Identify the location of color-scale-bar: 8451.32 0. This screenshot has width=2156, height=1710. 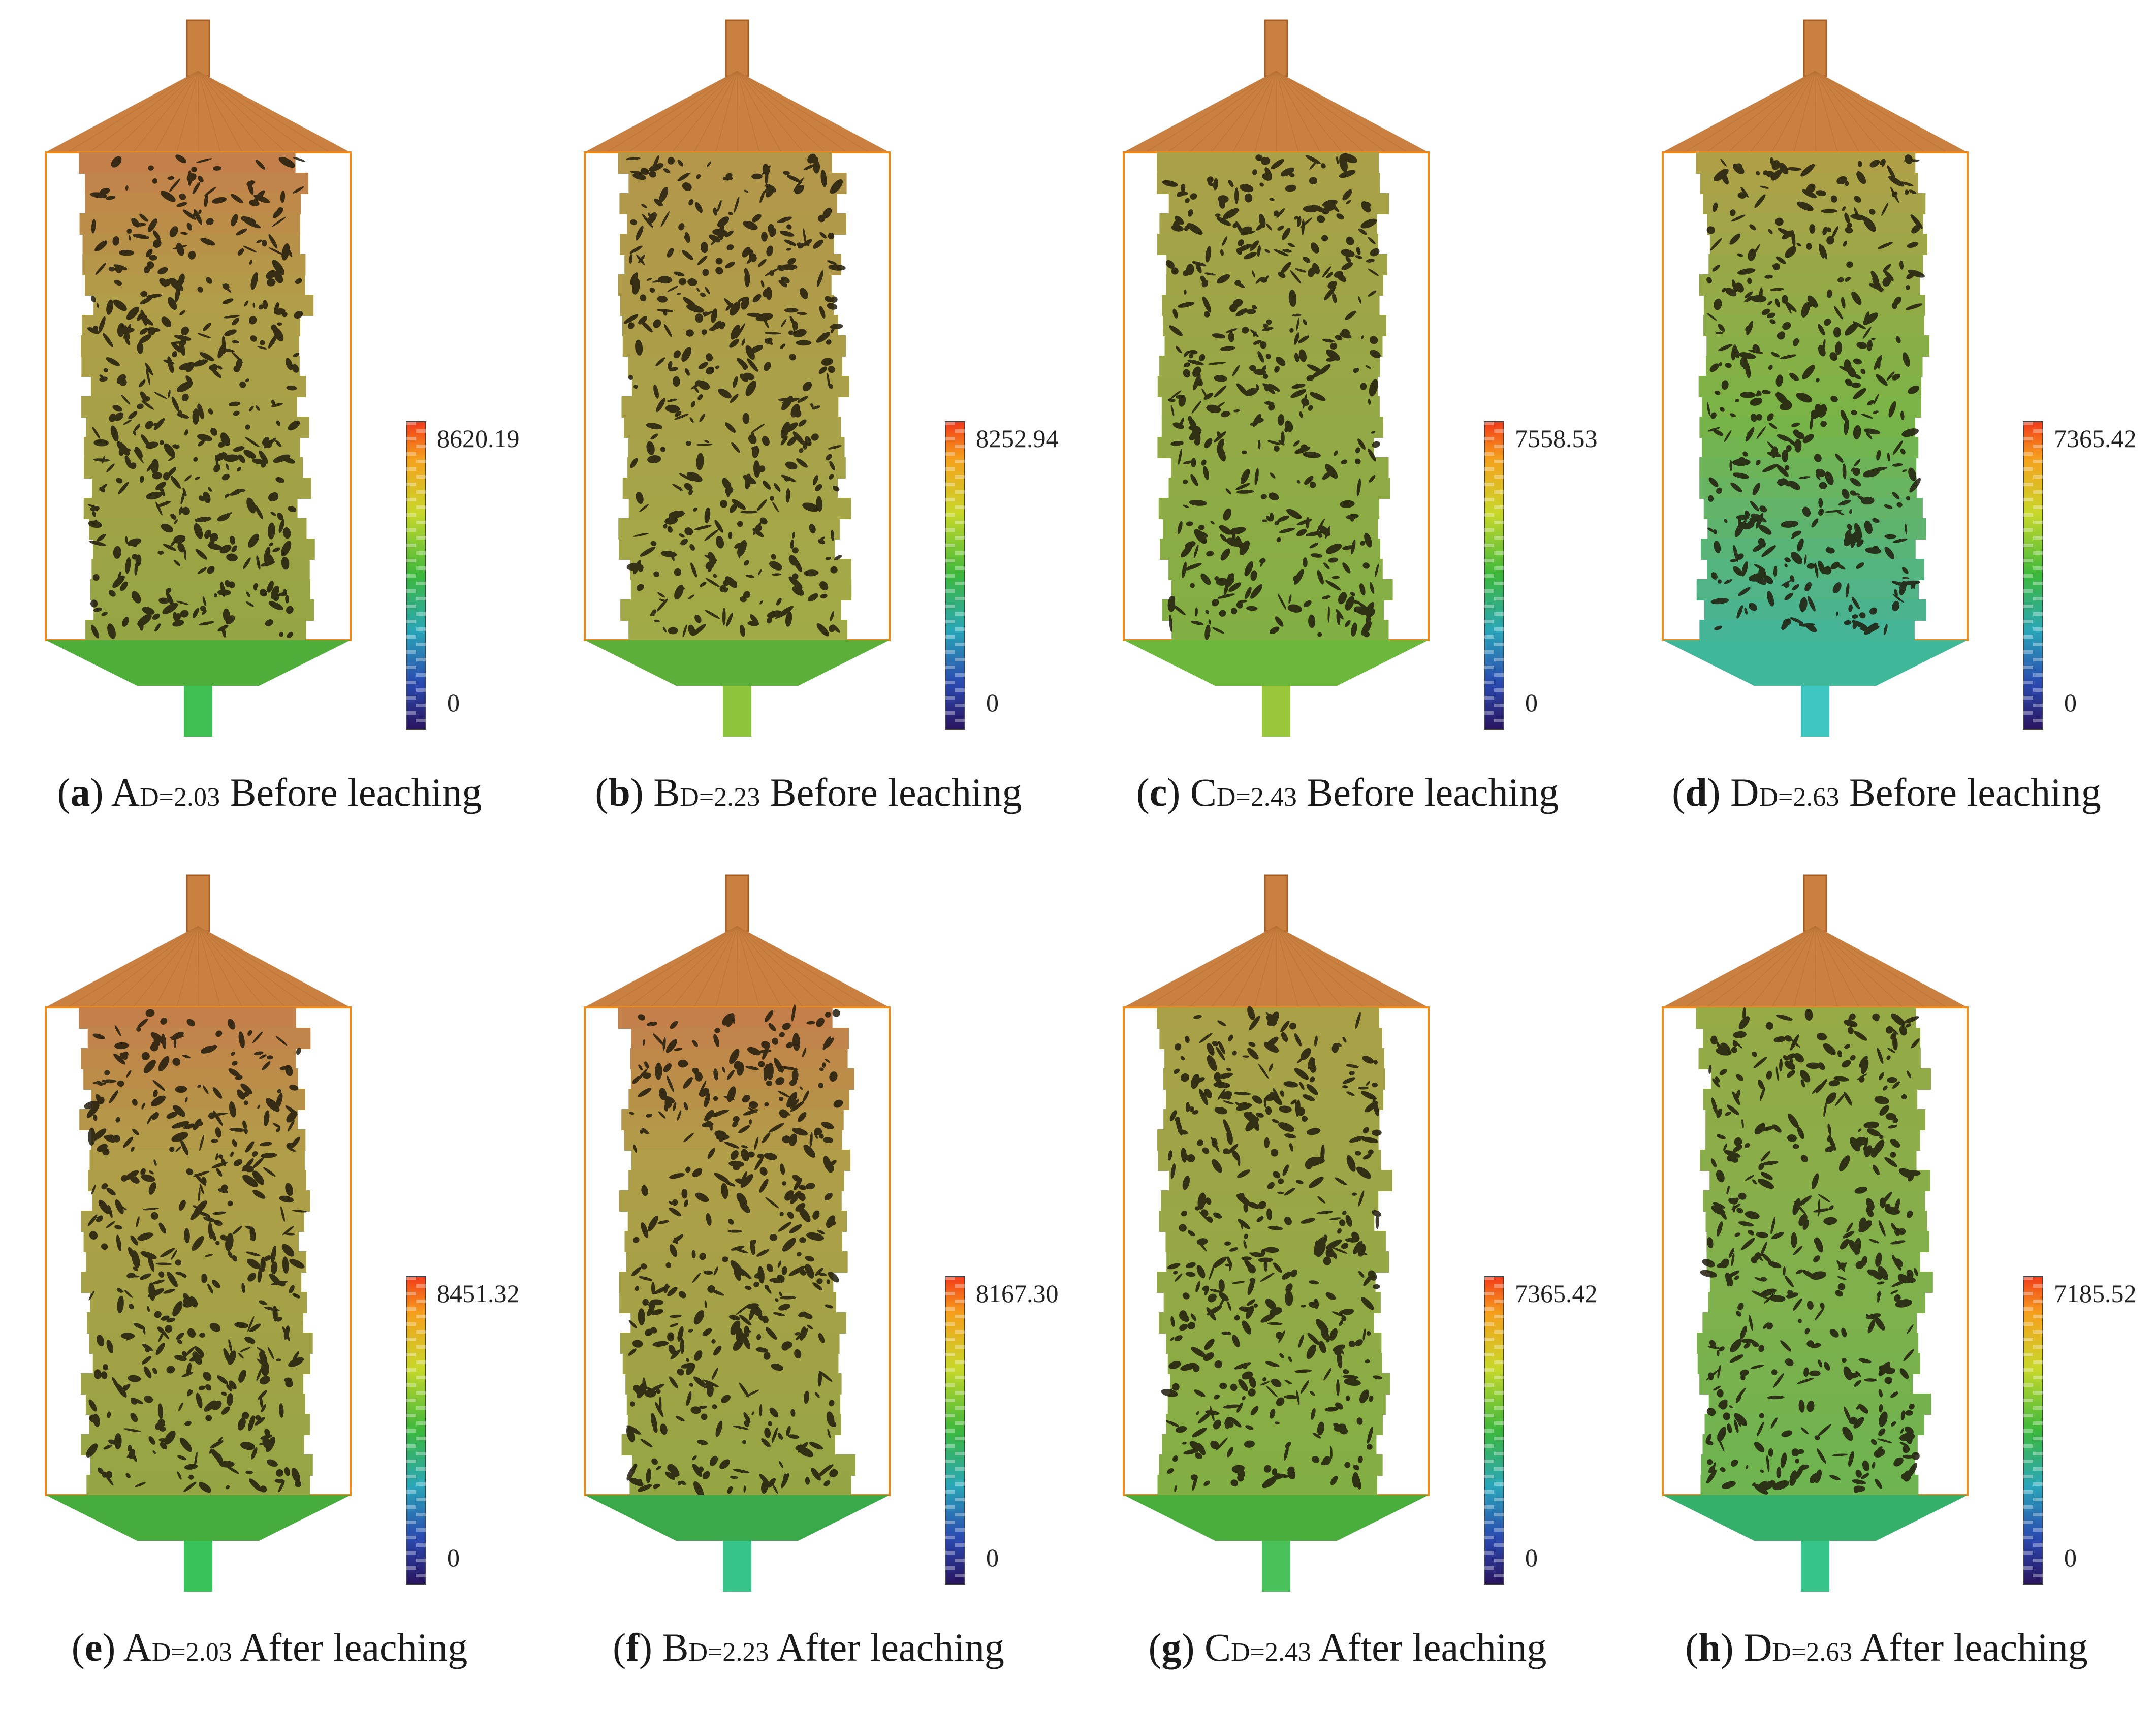
(463, 1430).